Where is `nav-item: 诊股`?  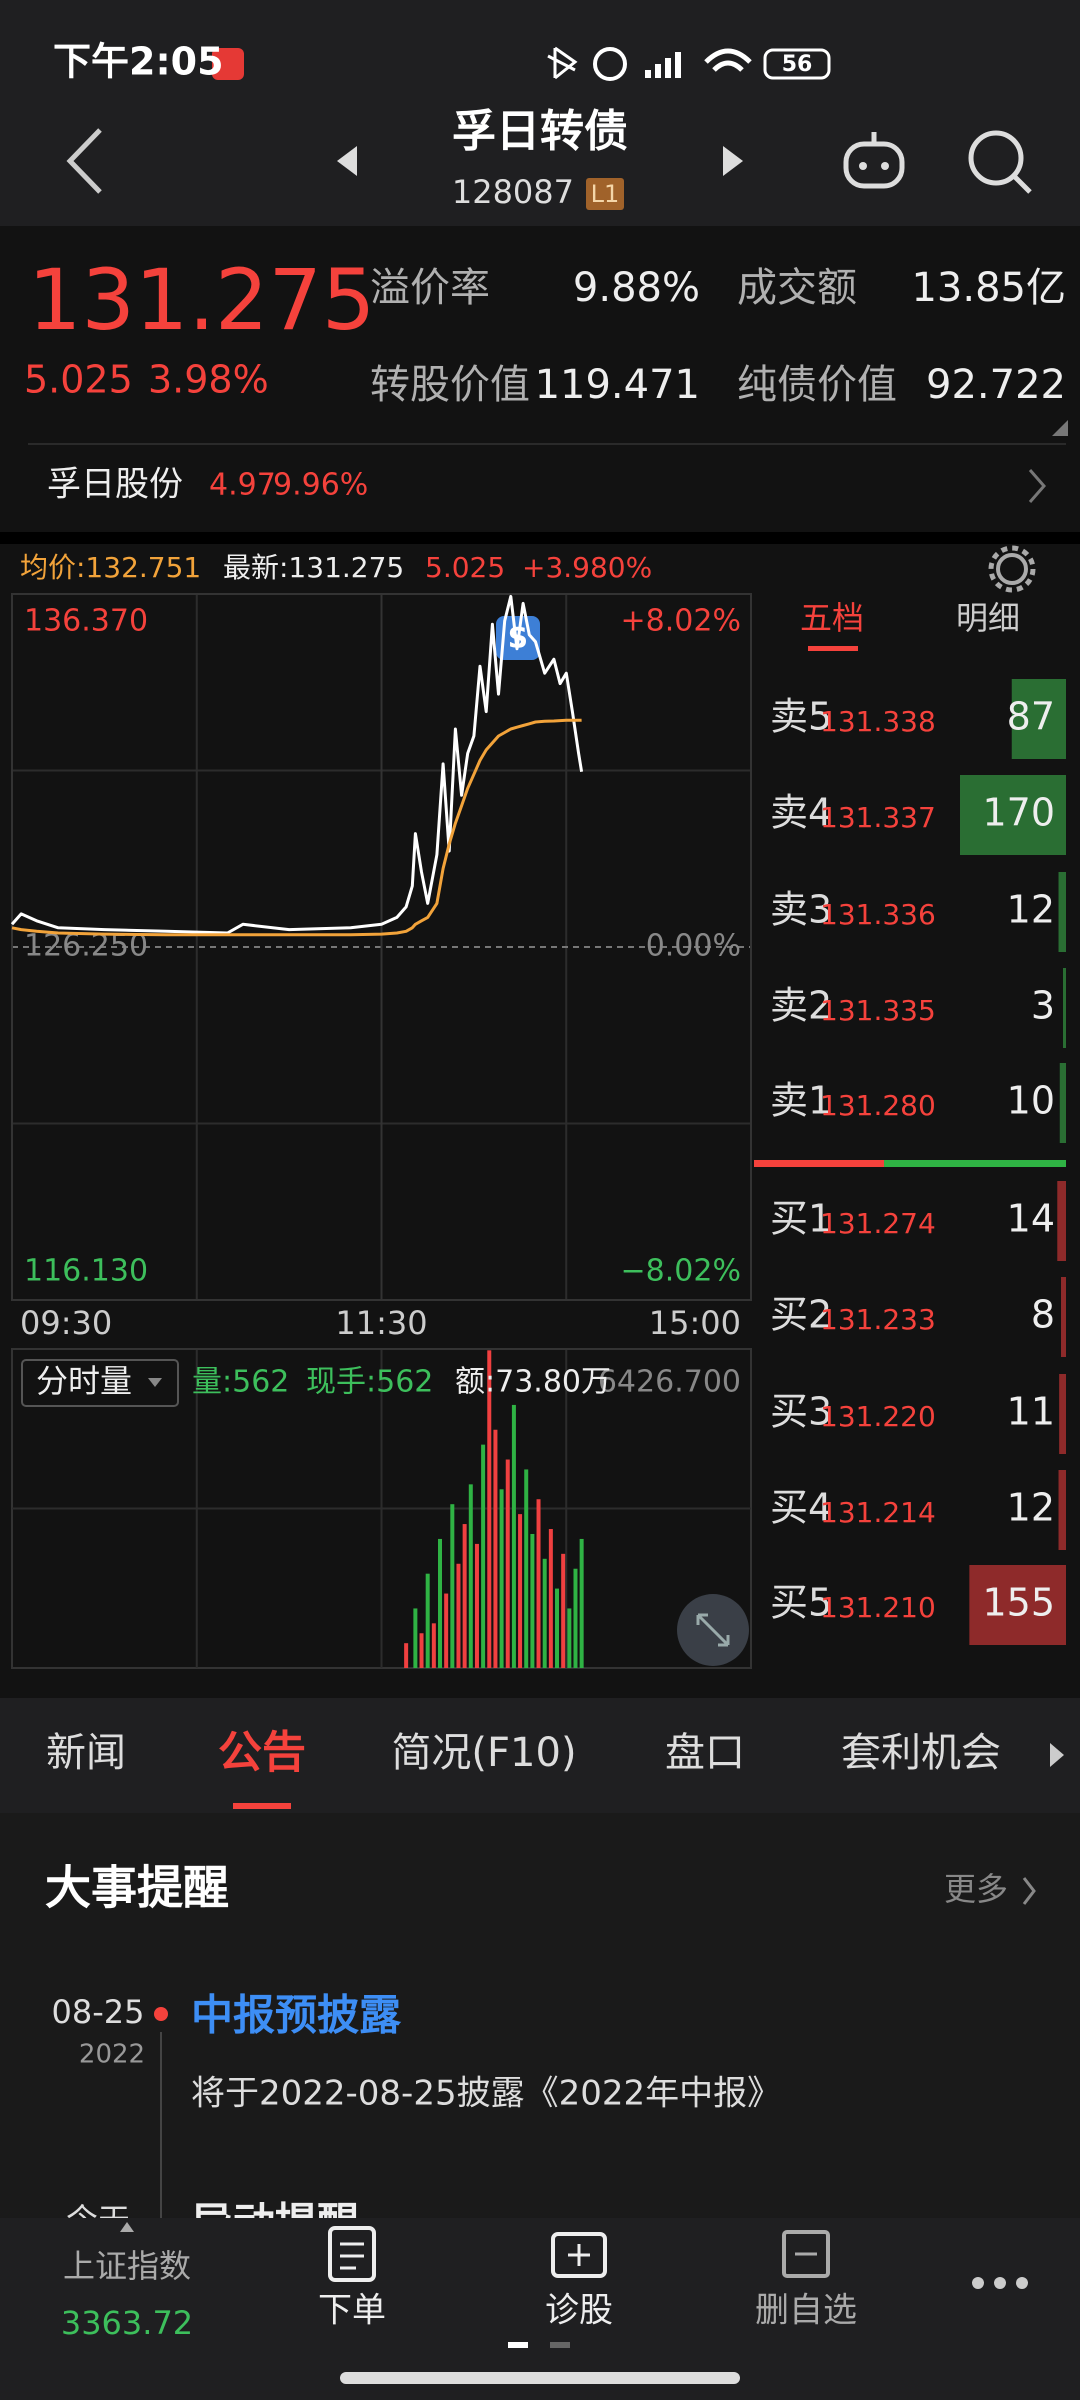
nav-item: 诊股 is located at coordinates (579, 2311).